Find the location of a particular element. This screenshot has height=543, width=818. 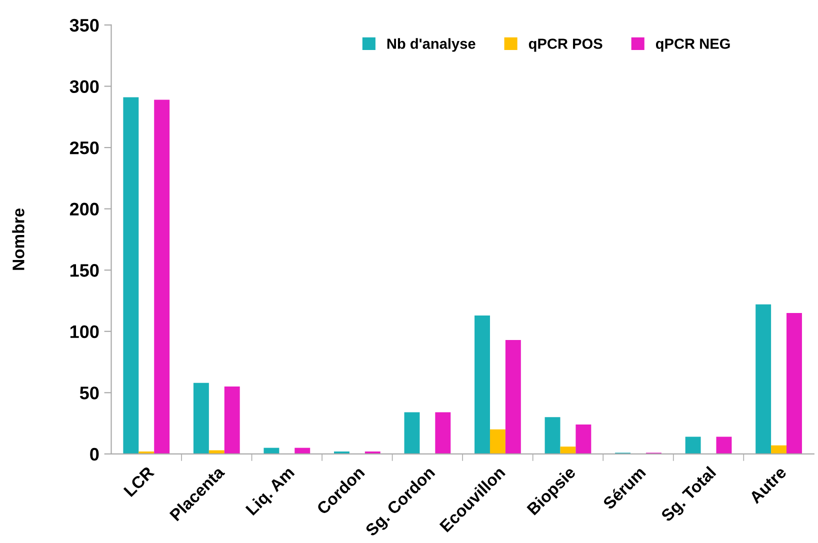

y-tick-label: 0 is located at coordinates (94, 454).